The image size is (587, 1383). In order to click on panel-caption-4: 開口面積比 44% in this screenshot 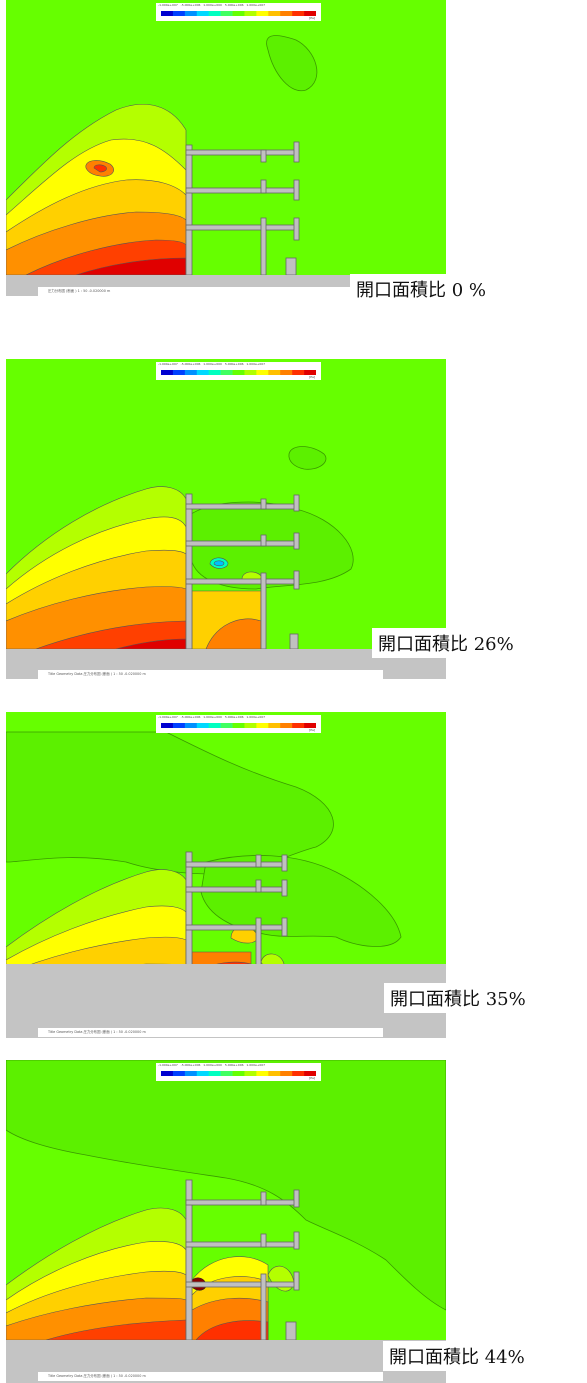, I will do `click(457, 1356)`.